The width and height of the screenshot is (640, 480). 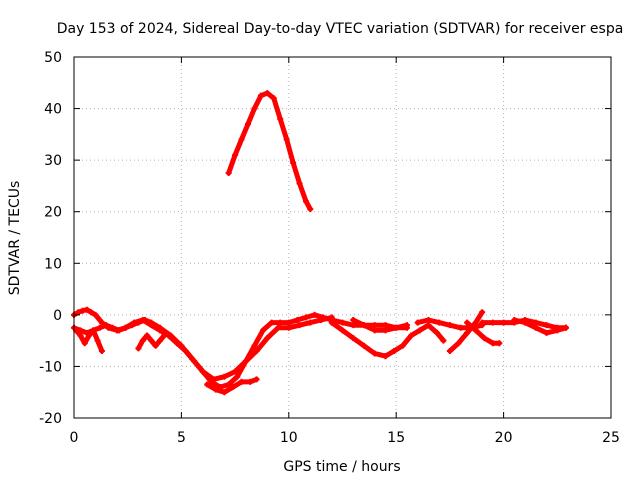 What do you see at coordinates (74, 438) in the screenshot?
I see `x-tick-label: 0` at bounding box center [74, 438].